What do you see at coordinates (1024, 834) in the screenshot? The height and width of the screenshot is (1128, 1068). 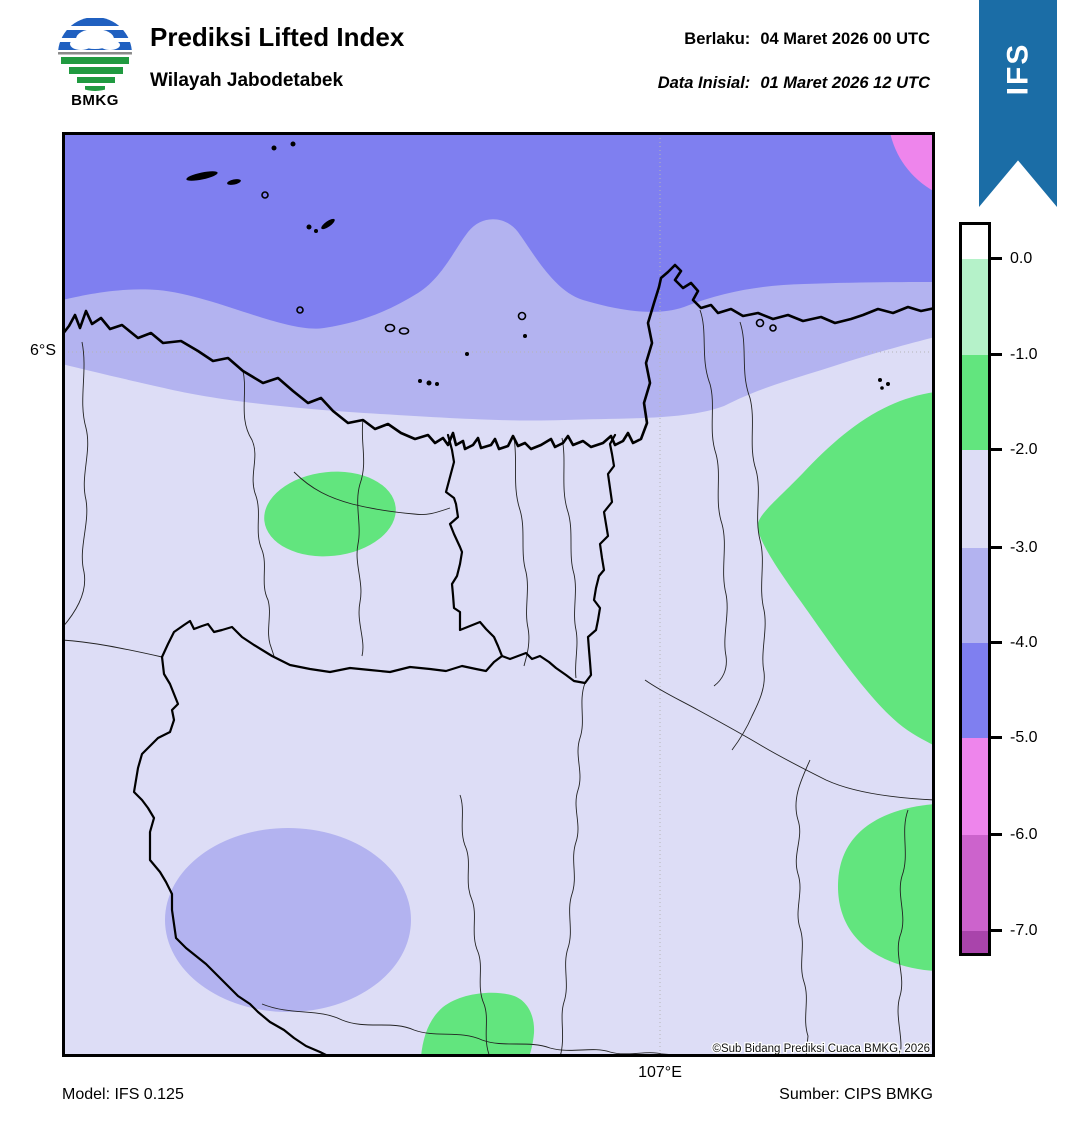 I see `legend-tick-label: -6.0` at bounding box center [1024, 834].